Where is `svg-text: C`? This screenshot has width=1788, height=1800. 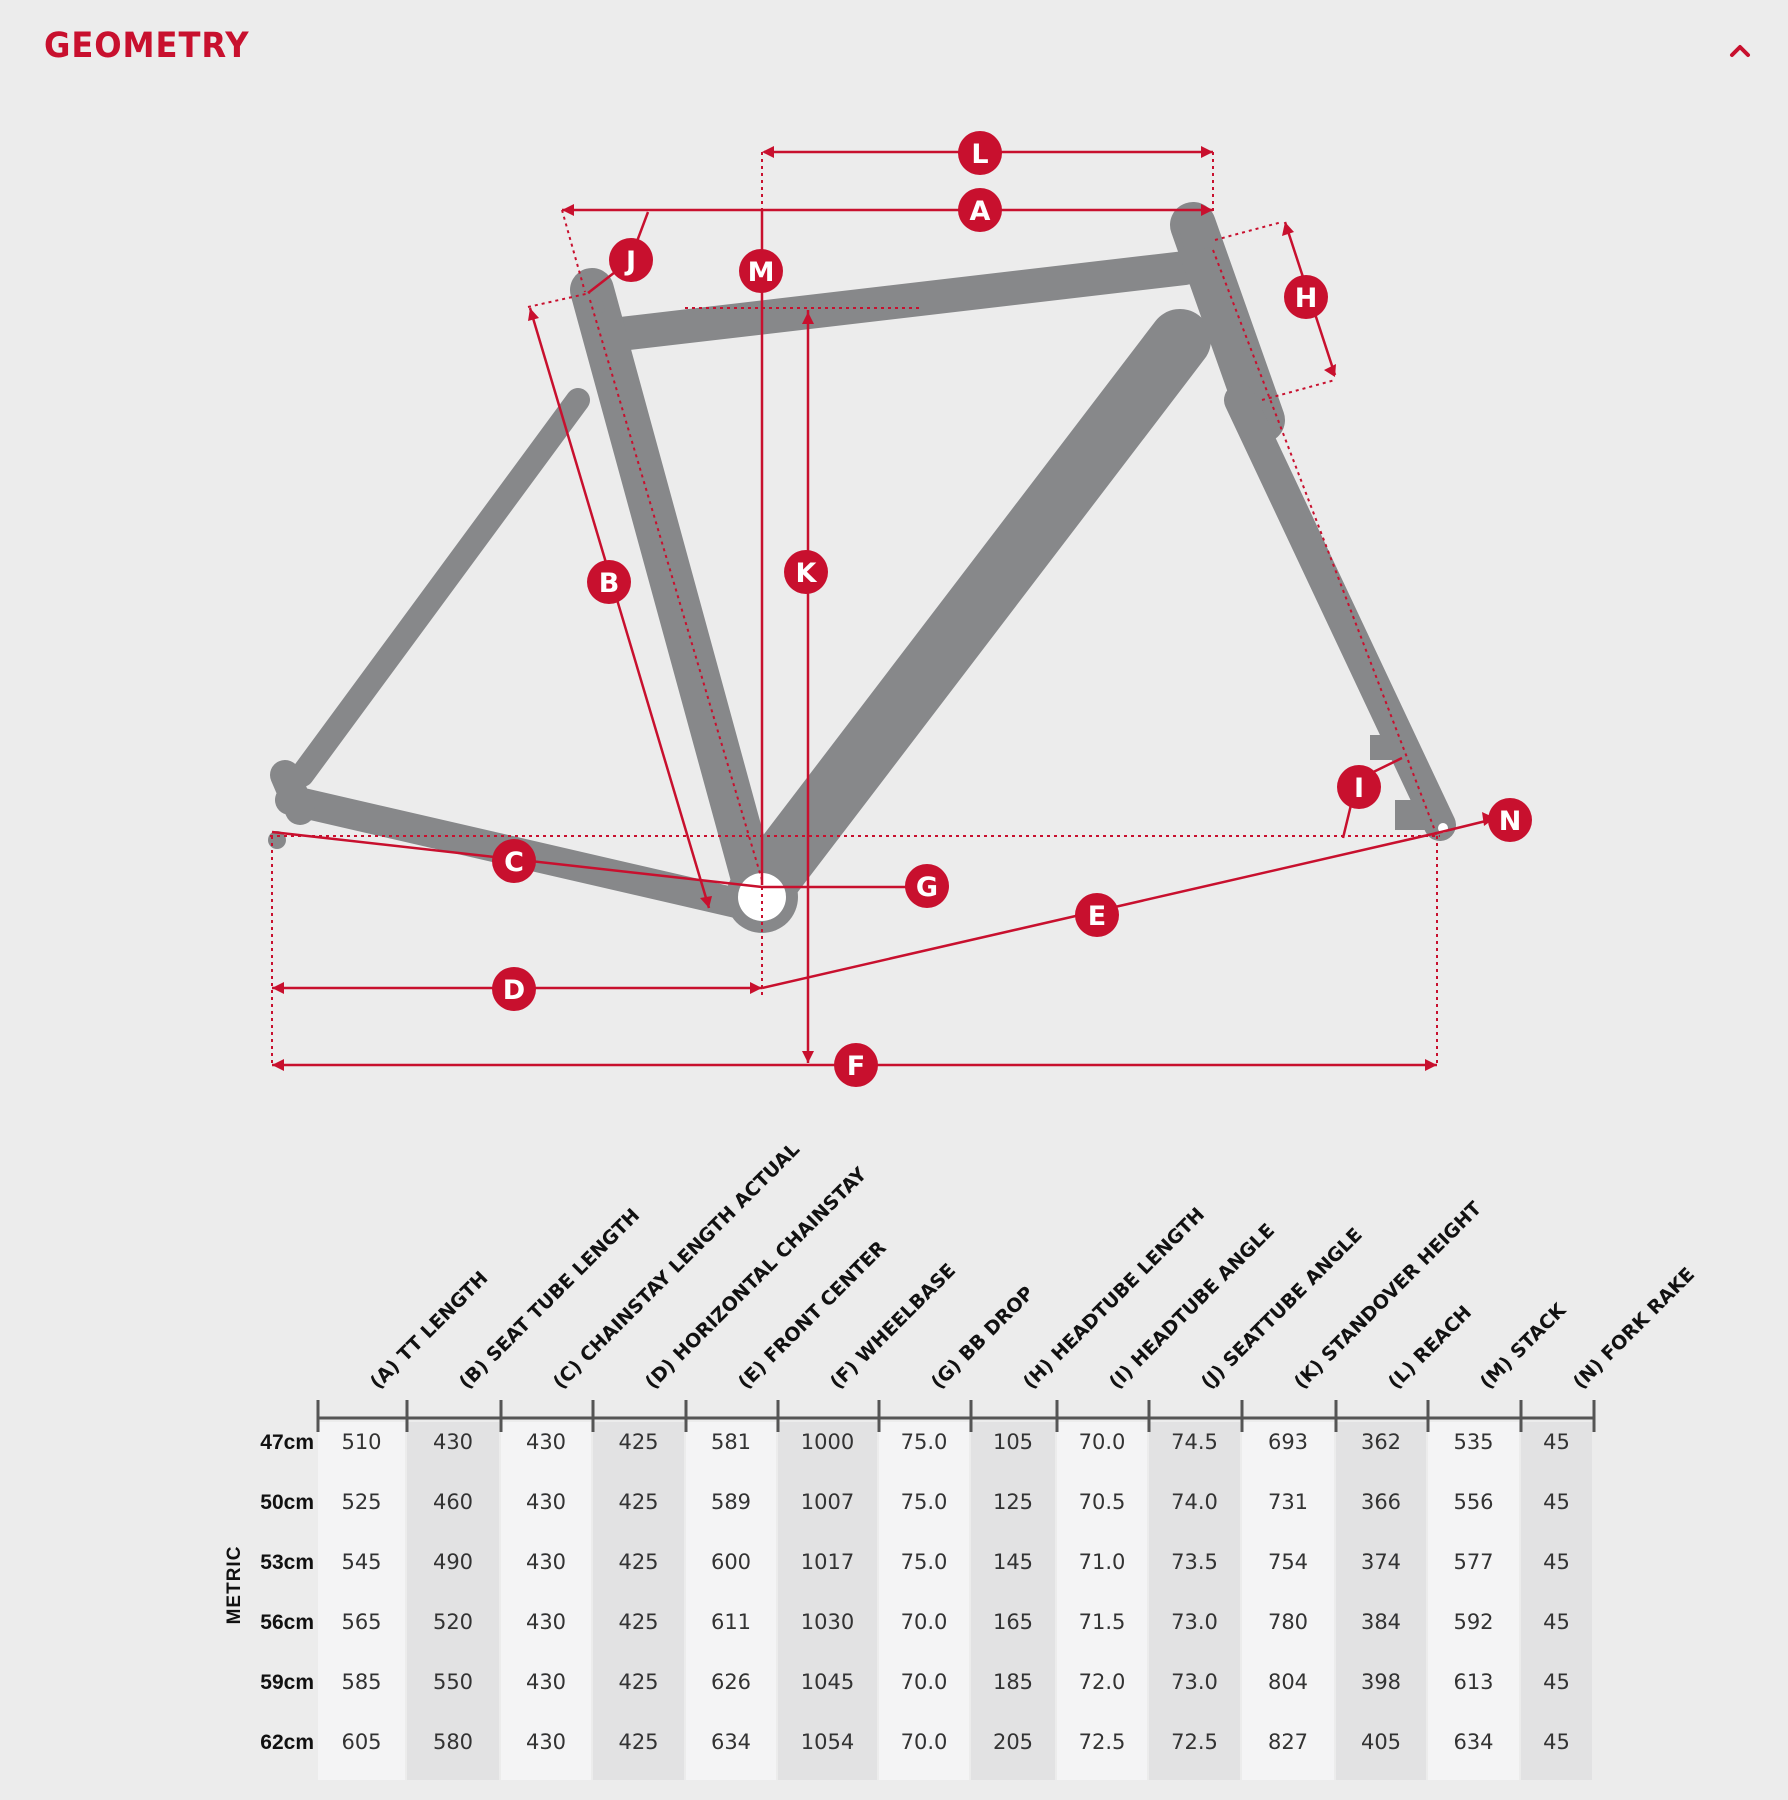 svg-text: C is located at coordinates (514, 862).